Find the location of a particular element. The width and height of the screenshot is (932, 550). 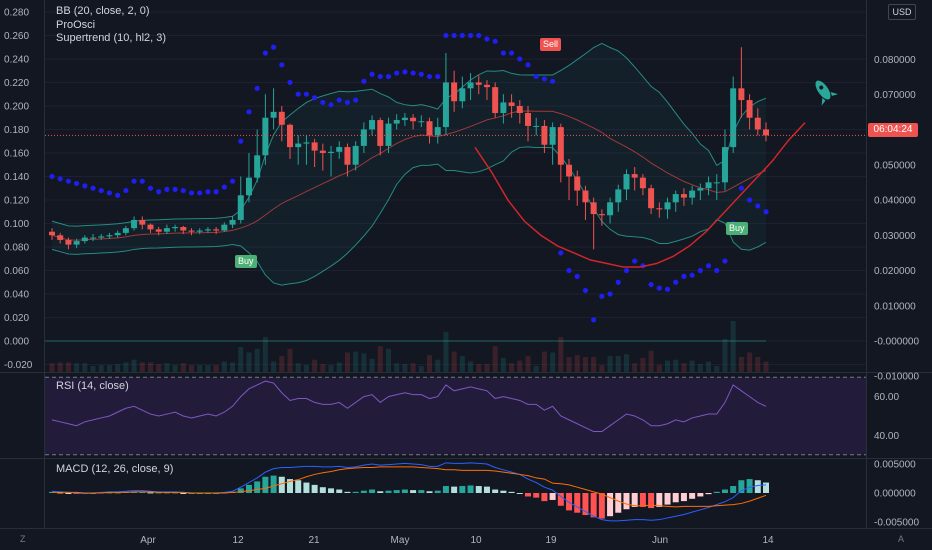

time-axis-tick: Apr is located at coordinates (148, 540).